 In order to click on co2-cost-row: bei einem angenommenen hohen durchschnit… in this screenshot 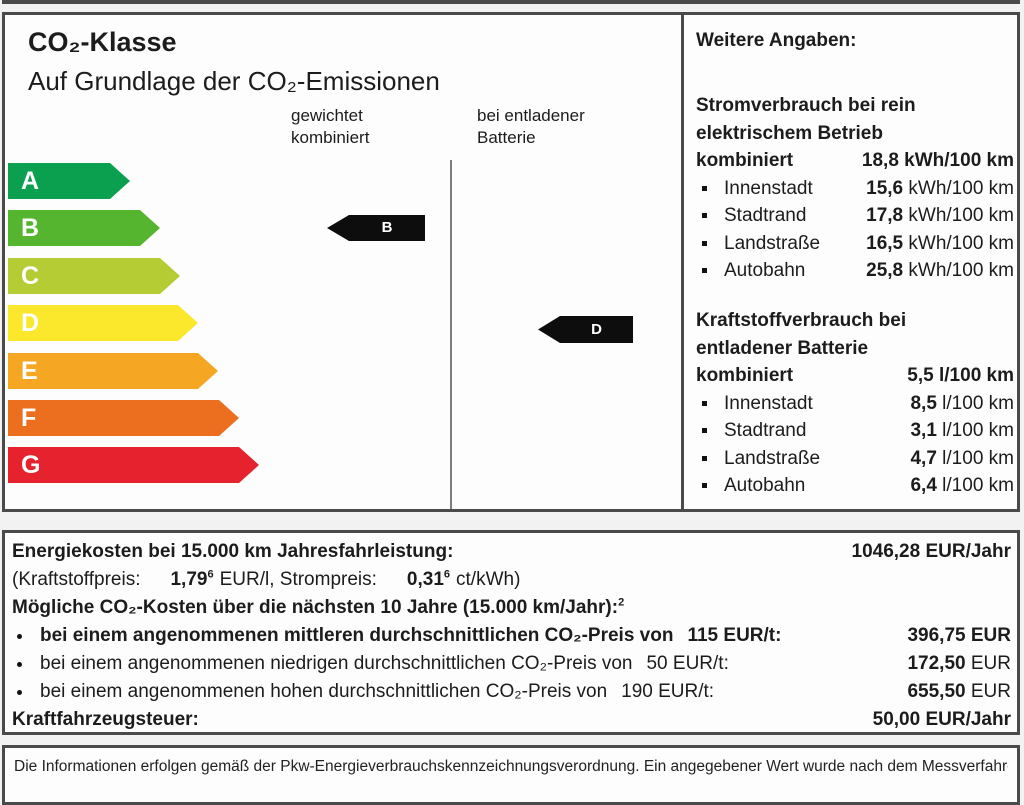, I will do `click(511, 692)`.